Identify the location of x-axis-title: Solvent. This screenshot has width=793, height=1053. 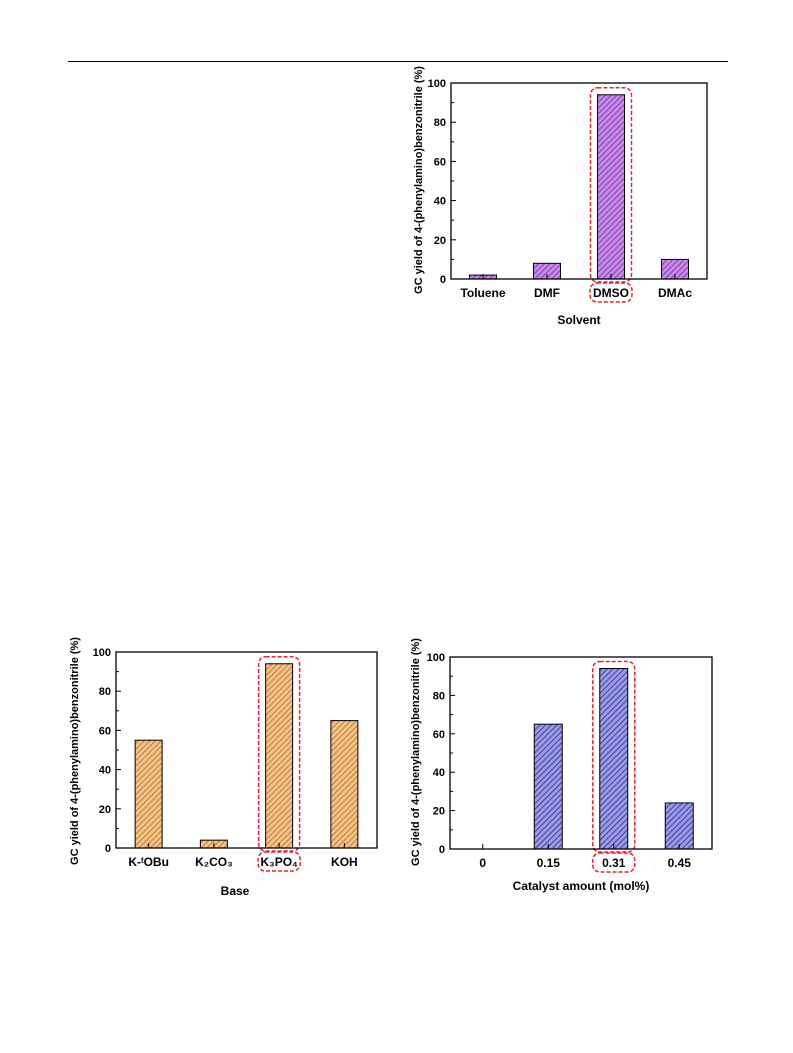
(578, 320).